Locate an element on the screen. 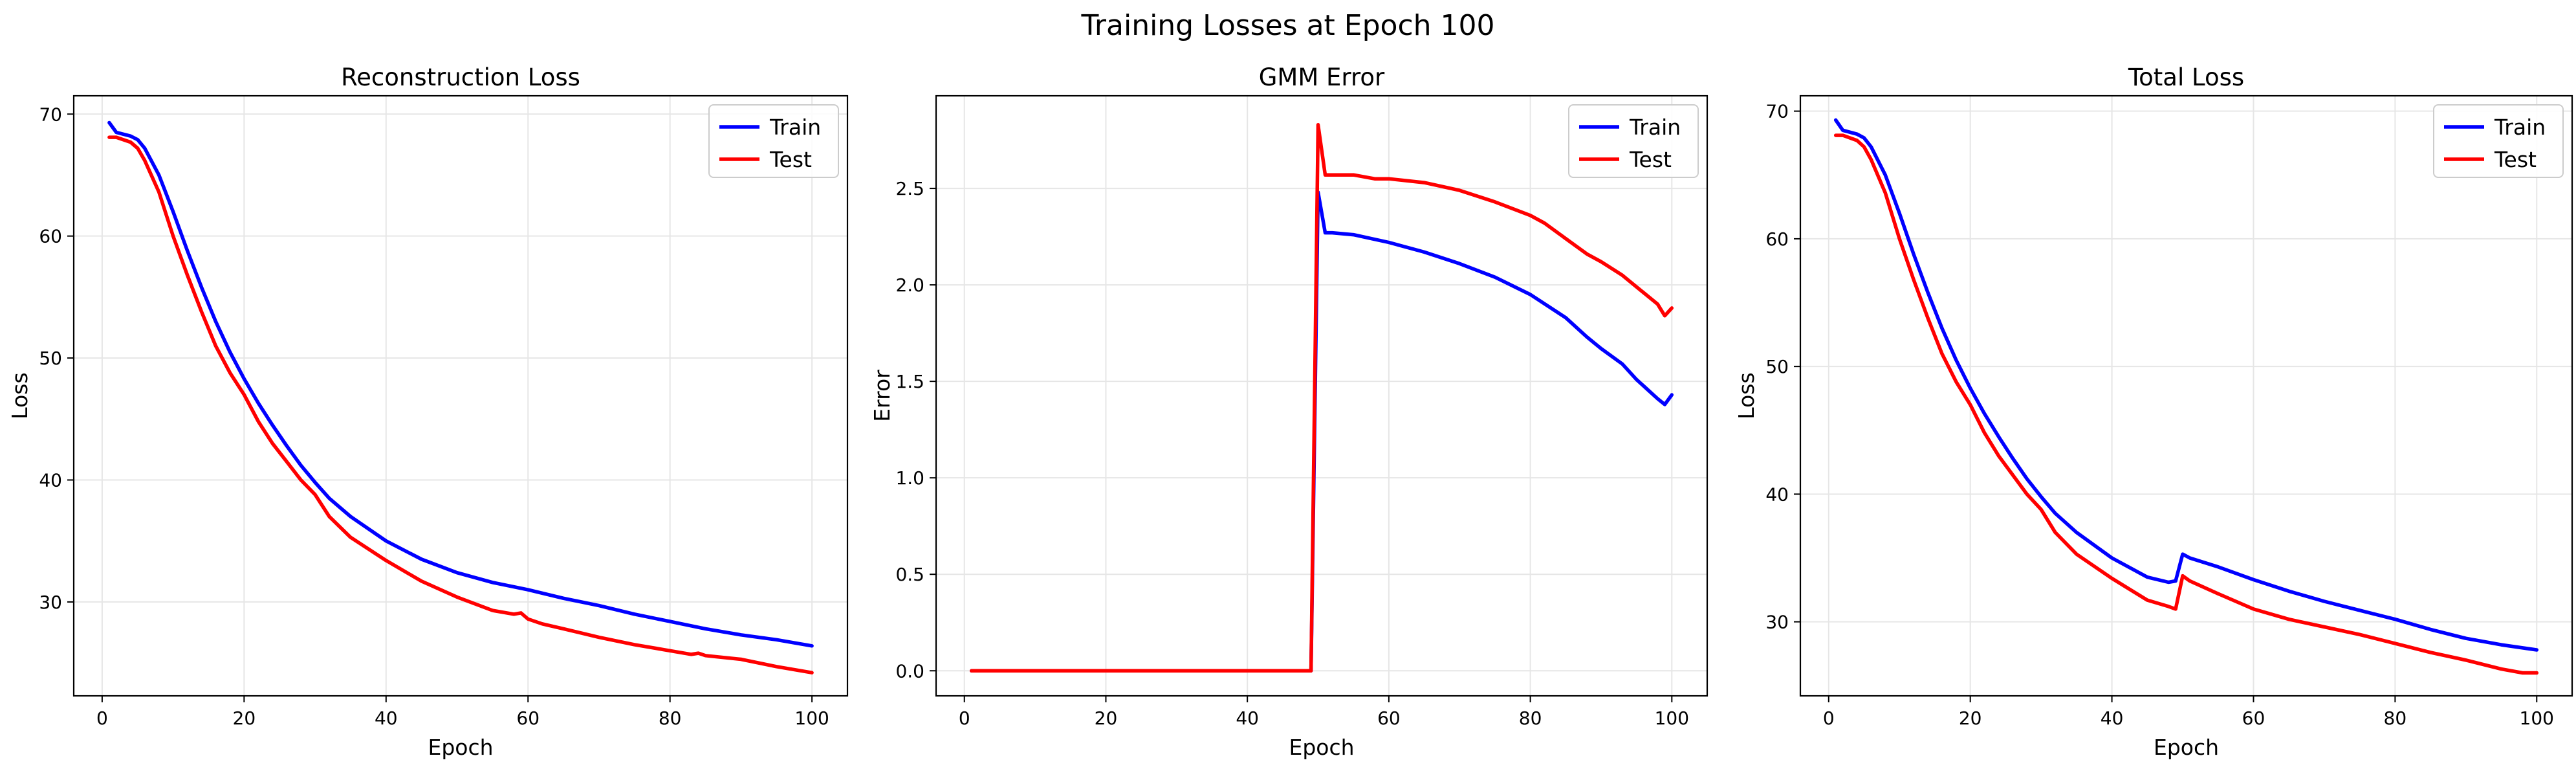  y-tick-label: 0.5 is located at coordinates (910, 574).